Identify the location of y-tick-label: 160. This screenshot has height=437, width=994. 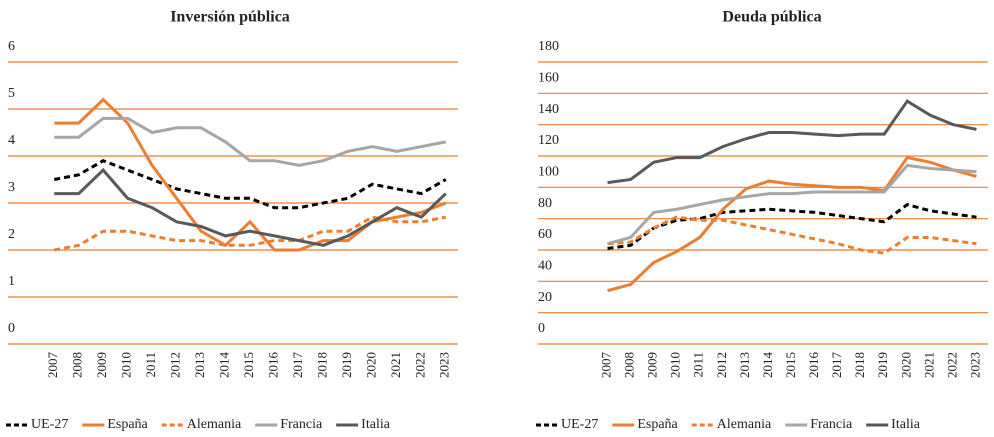
(548, 78).